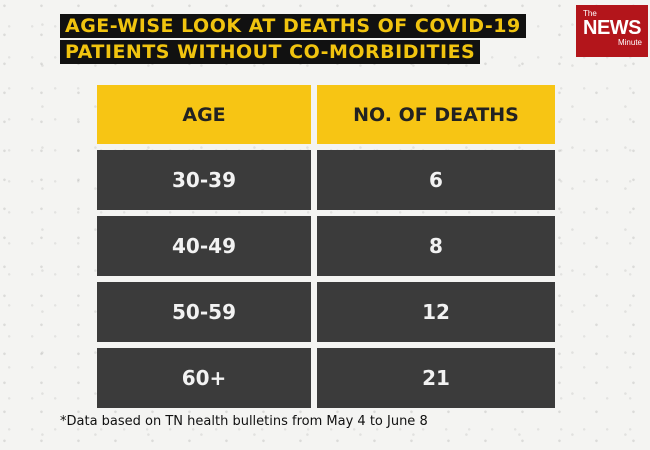 This screenshot has width=650, height=450. What do you see at coordinates (293, 26) in the screenshot?
I see `title-line-1: AGE-WISE LOOK AT DEATHS OF COVID-19` at bounding box center [293, 26].